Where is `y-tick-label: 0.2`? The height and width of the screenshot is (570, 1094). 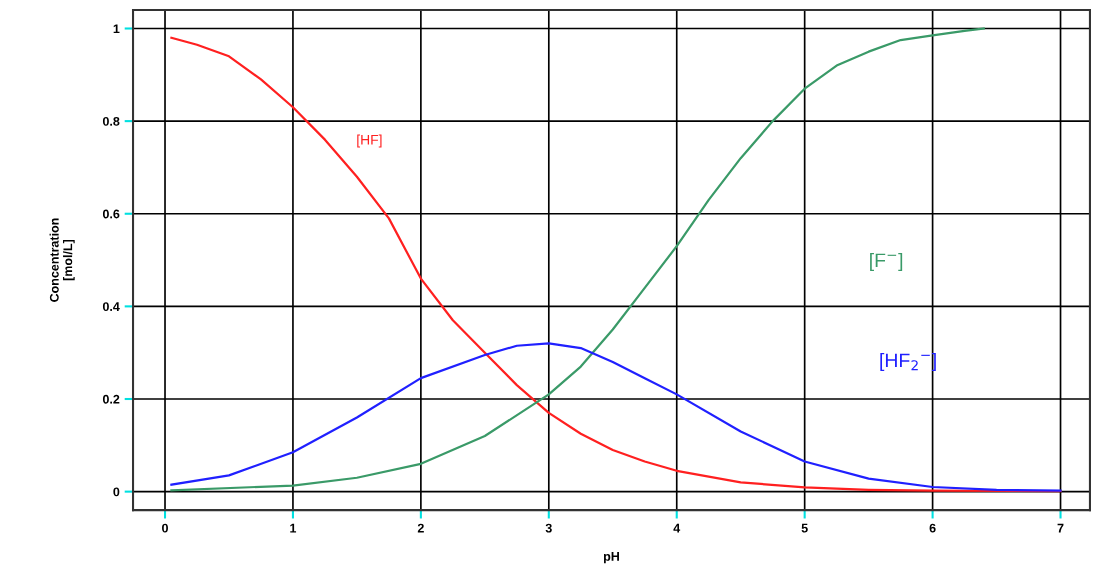 y-tick-label: 0.2 is located at coordinates (111, 399).